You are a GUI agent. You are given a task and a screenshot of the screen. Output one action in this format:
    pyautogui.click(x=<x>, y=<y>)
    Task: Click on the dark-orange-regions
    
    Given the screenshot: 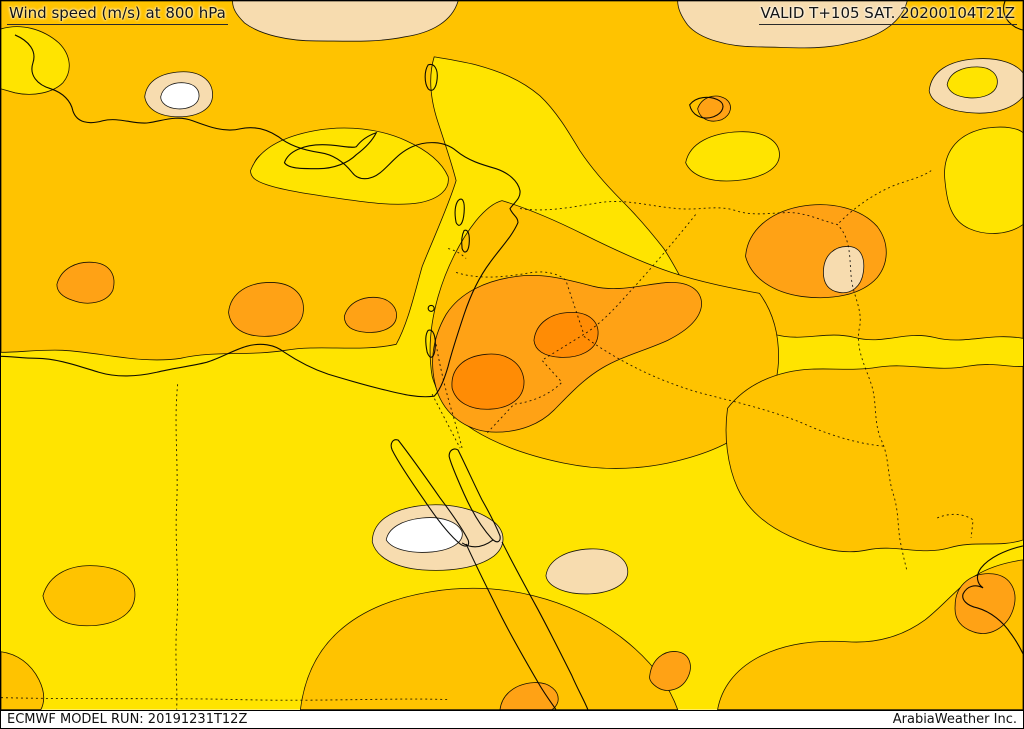 What is the action you would take?
    pyautogui.click(x=525, y=360)
    